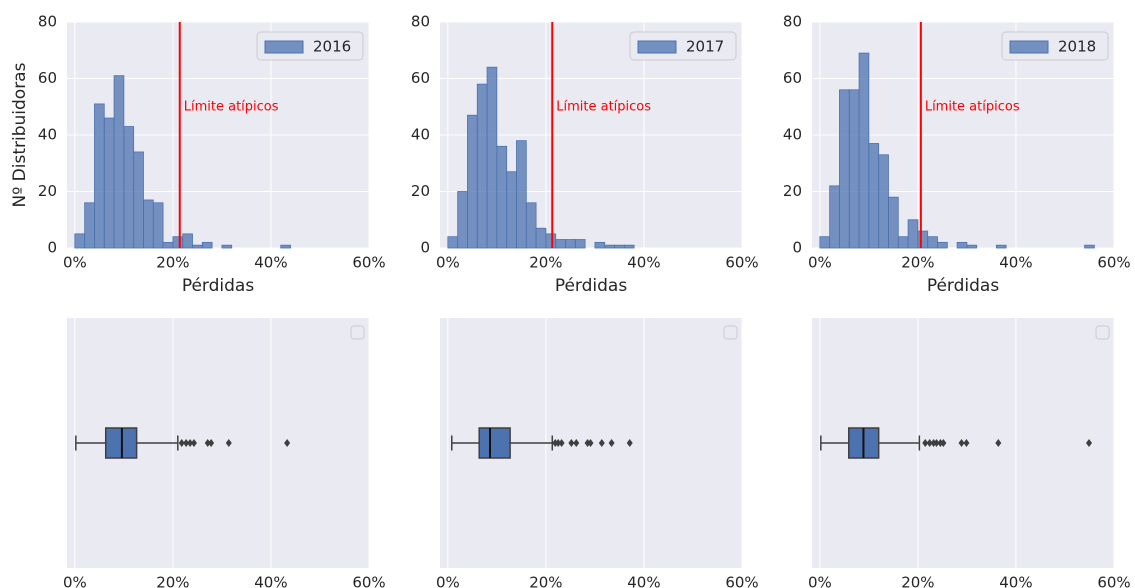 The height and width of the screenshot is (588, 1135). I want to click on legend-label: 2016, so click(332, 47).